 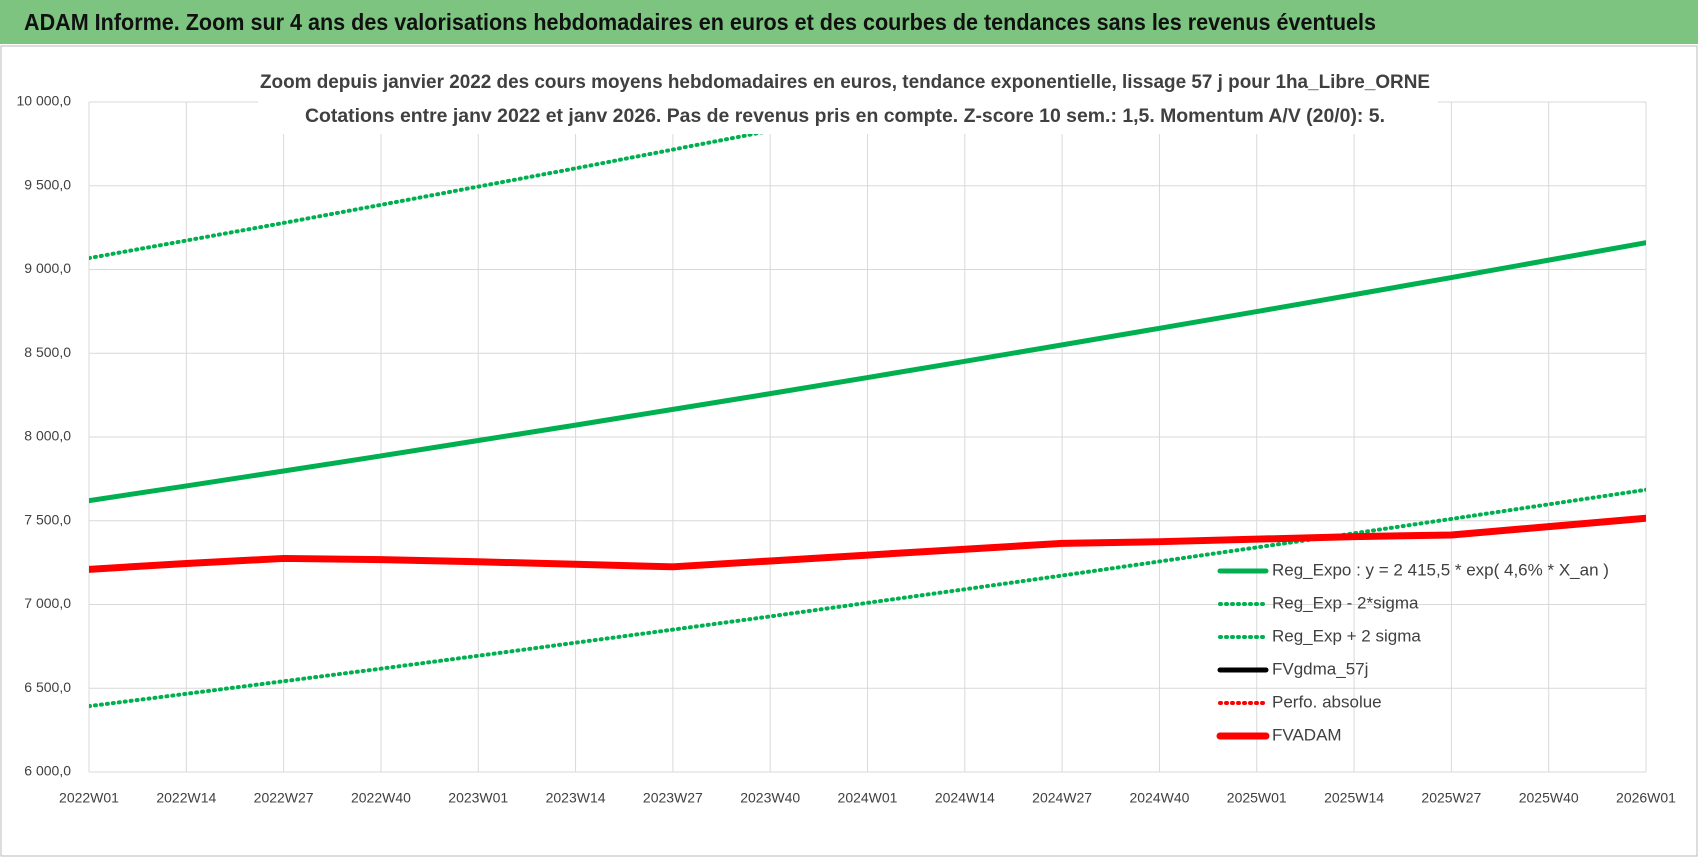 I want to click on y-tick-label: 8 500,0, so click(x=47, y=352).